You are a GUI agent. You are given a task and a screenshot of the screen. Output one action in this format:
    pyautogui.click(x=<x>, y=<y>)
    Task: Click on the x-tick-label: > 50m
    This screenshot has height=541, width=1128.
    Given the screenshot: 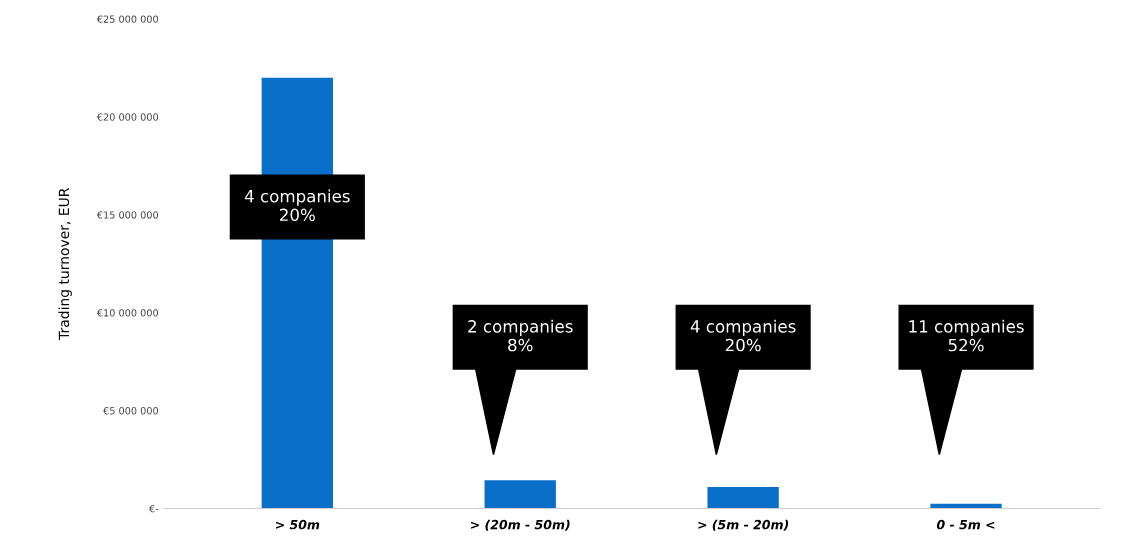 What is the action you would take?
    pyautogui.click(x=298, y=524)
    